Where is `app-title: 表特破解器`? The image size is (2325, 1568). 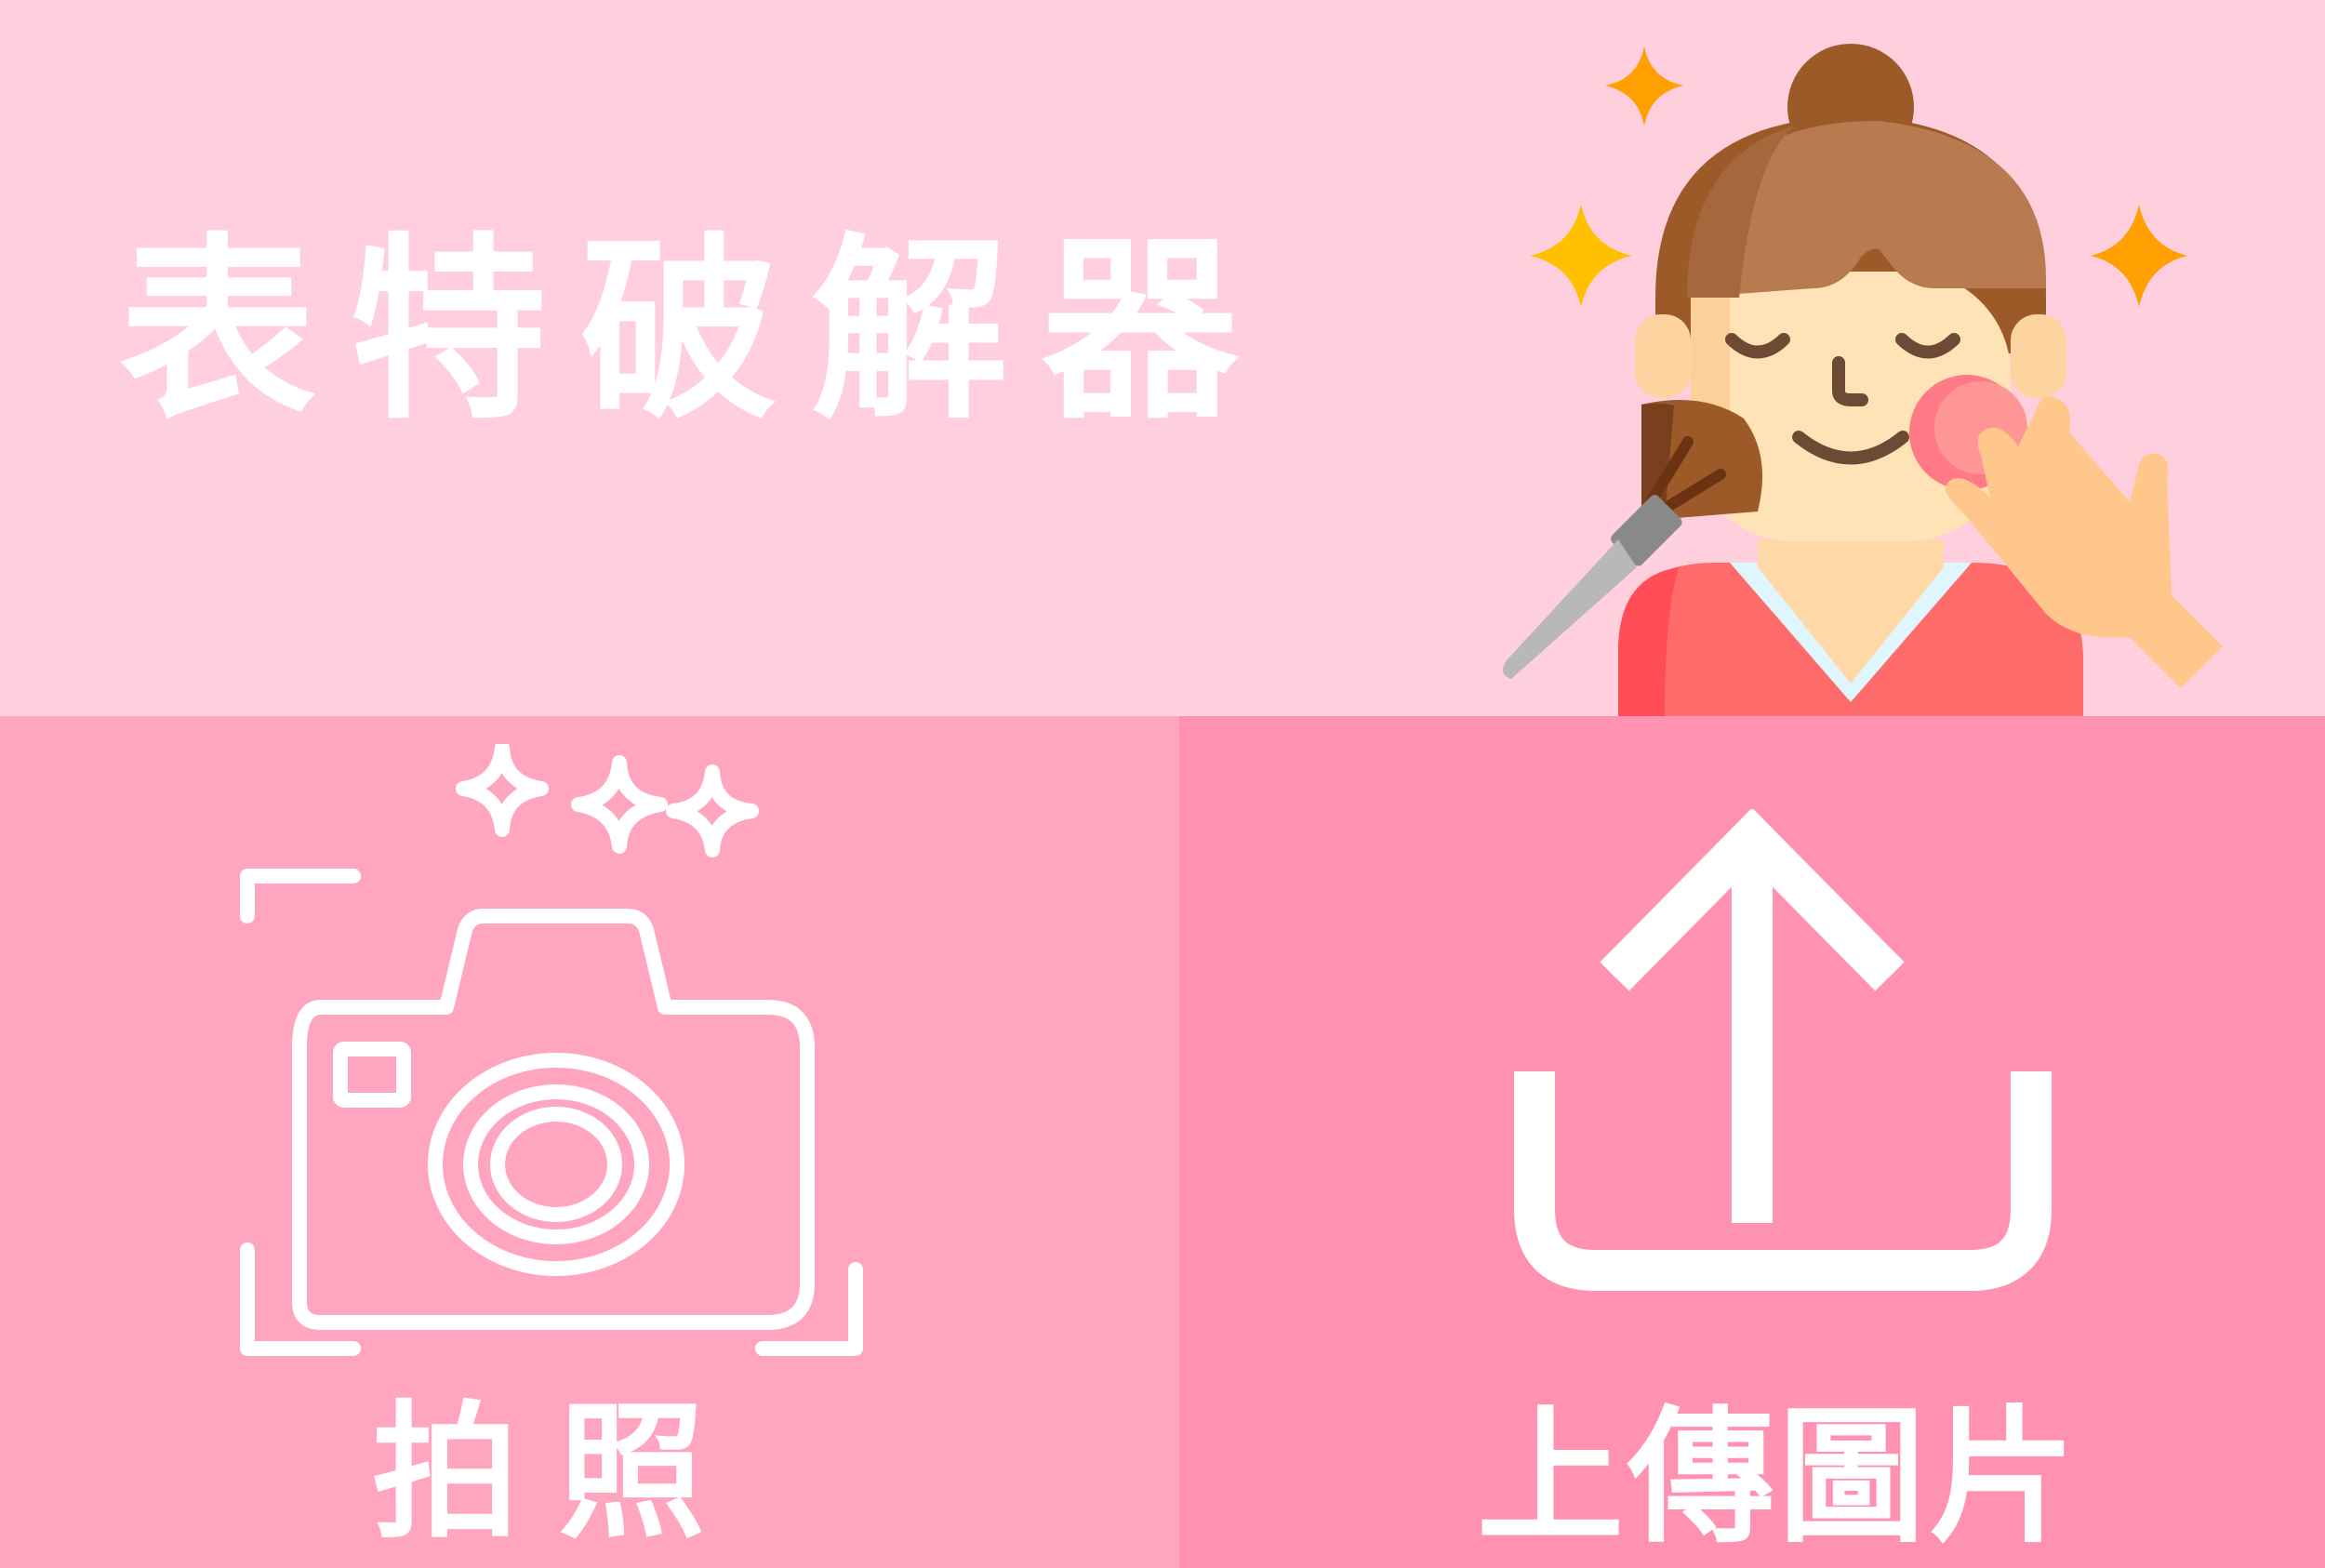
app-title: 表特破解器 is located at coordinates (695, 330).